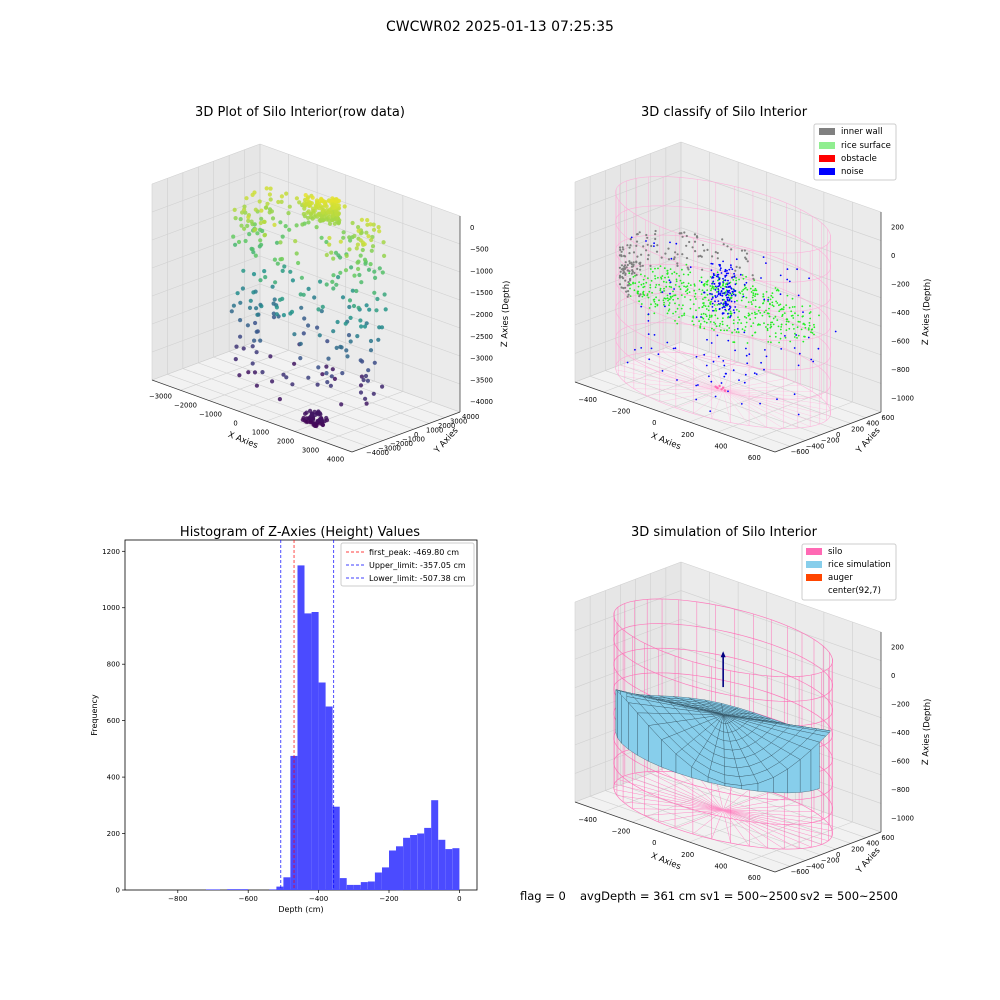 The width and height of the screenshot is (1000, 1000). What do you see at coordinates (318, 899) in the screenshot?
I see `histogram-x-tick-label: −400` at bounding box center [318, 899].